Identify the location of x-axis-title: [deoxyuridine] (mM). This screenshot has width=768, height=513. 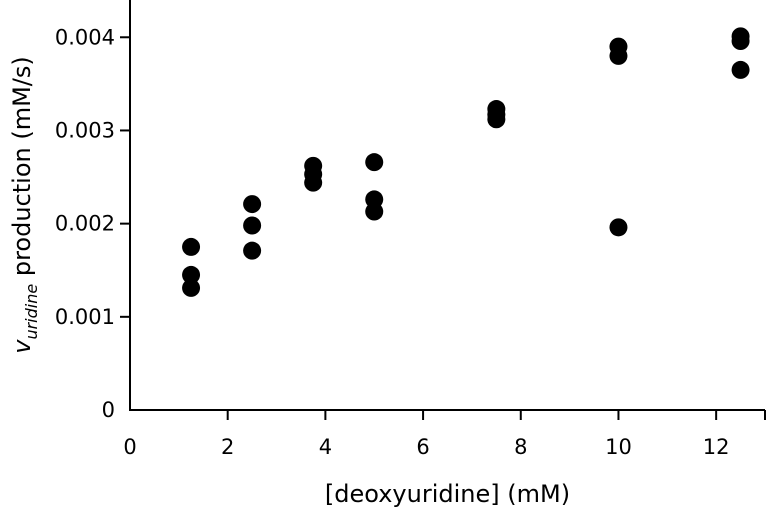
(447, 494).